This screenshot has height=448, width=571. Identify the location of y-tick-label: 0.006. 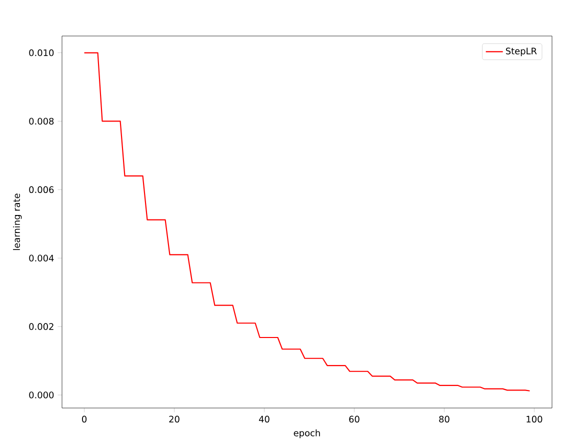
(41, 190).